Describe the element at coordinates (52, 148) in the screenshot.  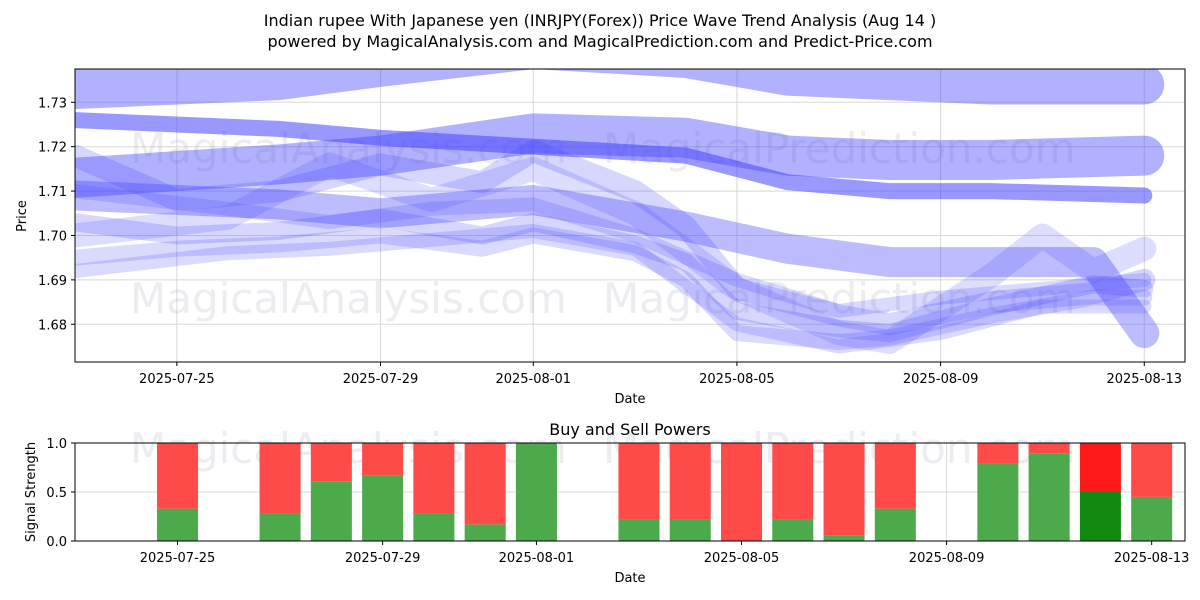
I see `price-ytick-label-4: 1.72` at that location.